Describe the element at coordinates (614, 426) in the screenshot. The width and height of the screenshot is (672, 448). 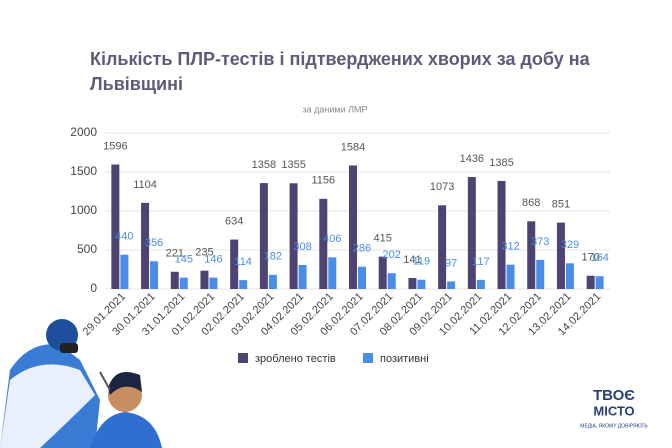
I see `logo-tagline: МЕДІА, ЯКОМУ ДОВІРЯЮТЬ` at that location.